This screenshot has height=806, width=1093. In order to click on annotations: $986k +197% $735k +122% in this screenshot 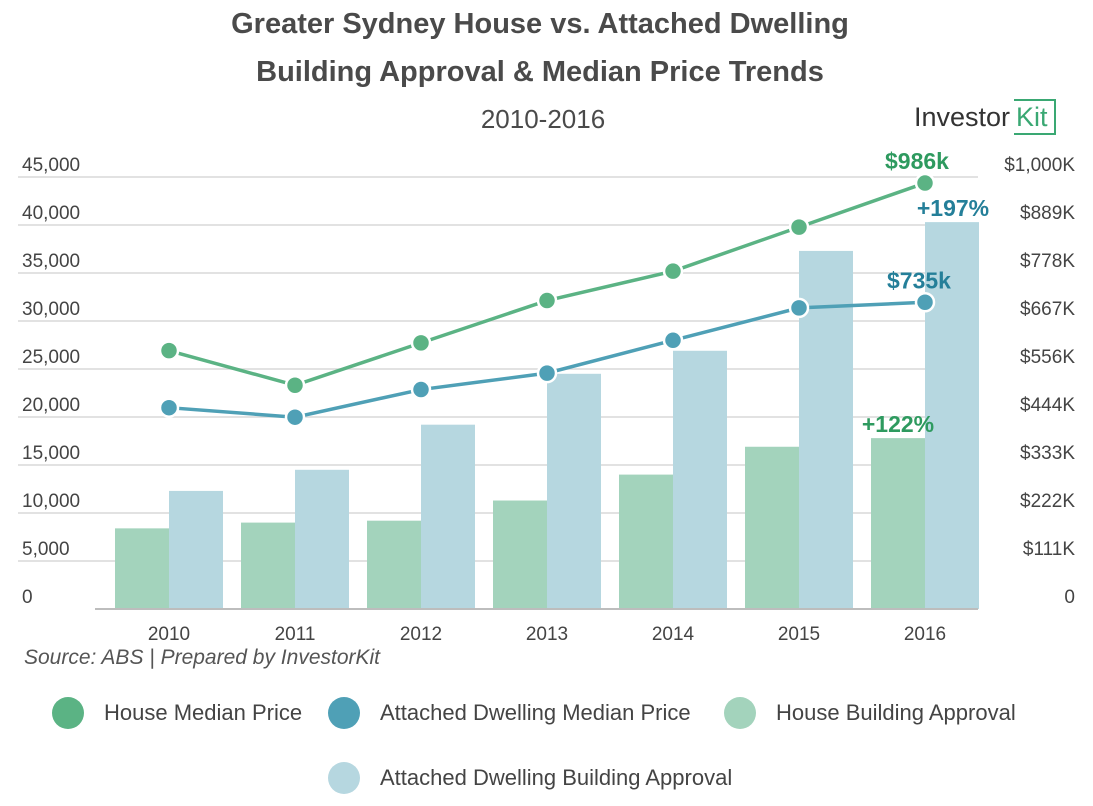, I will do `click(925, 292)`.